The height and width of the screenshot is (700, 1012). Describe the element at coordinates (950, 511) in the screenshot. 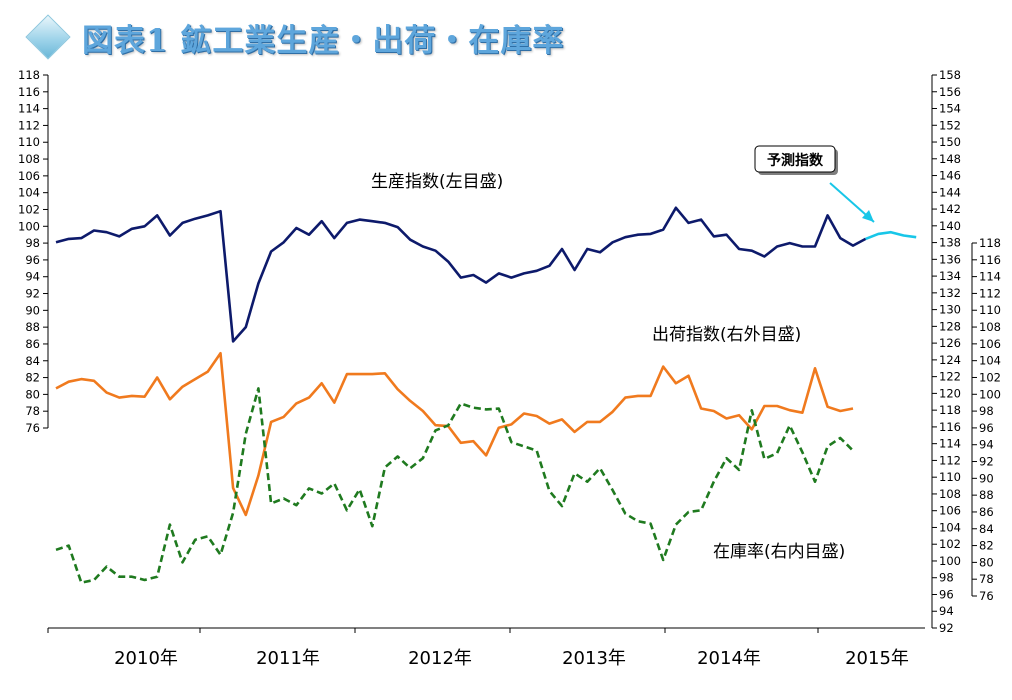

I see `right-outer-axis-tick-label: 106` at that location.